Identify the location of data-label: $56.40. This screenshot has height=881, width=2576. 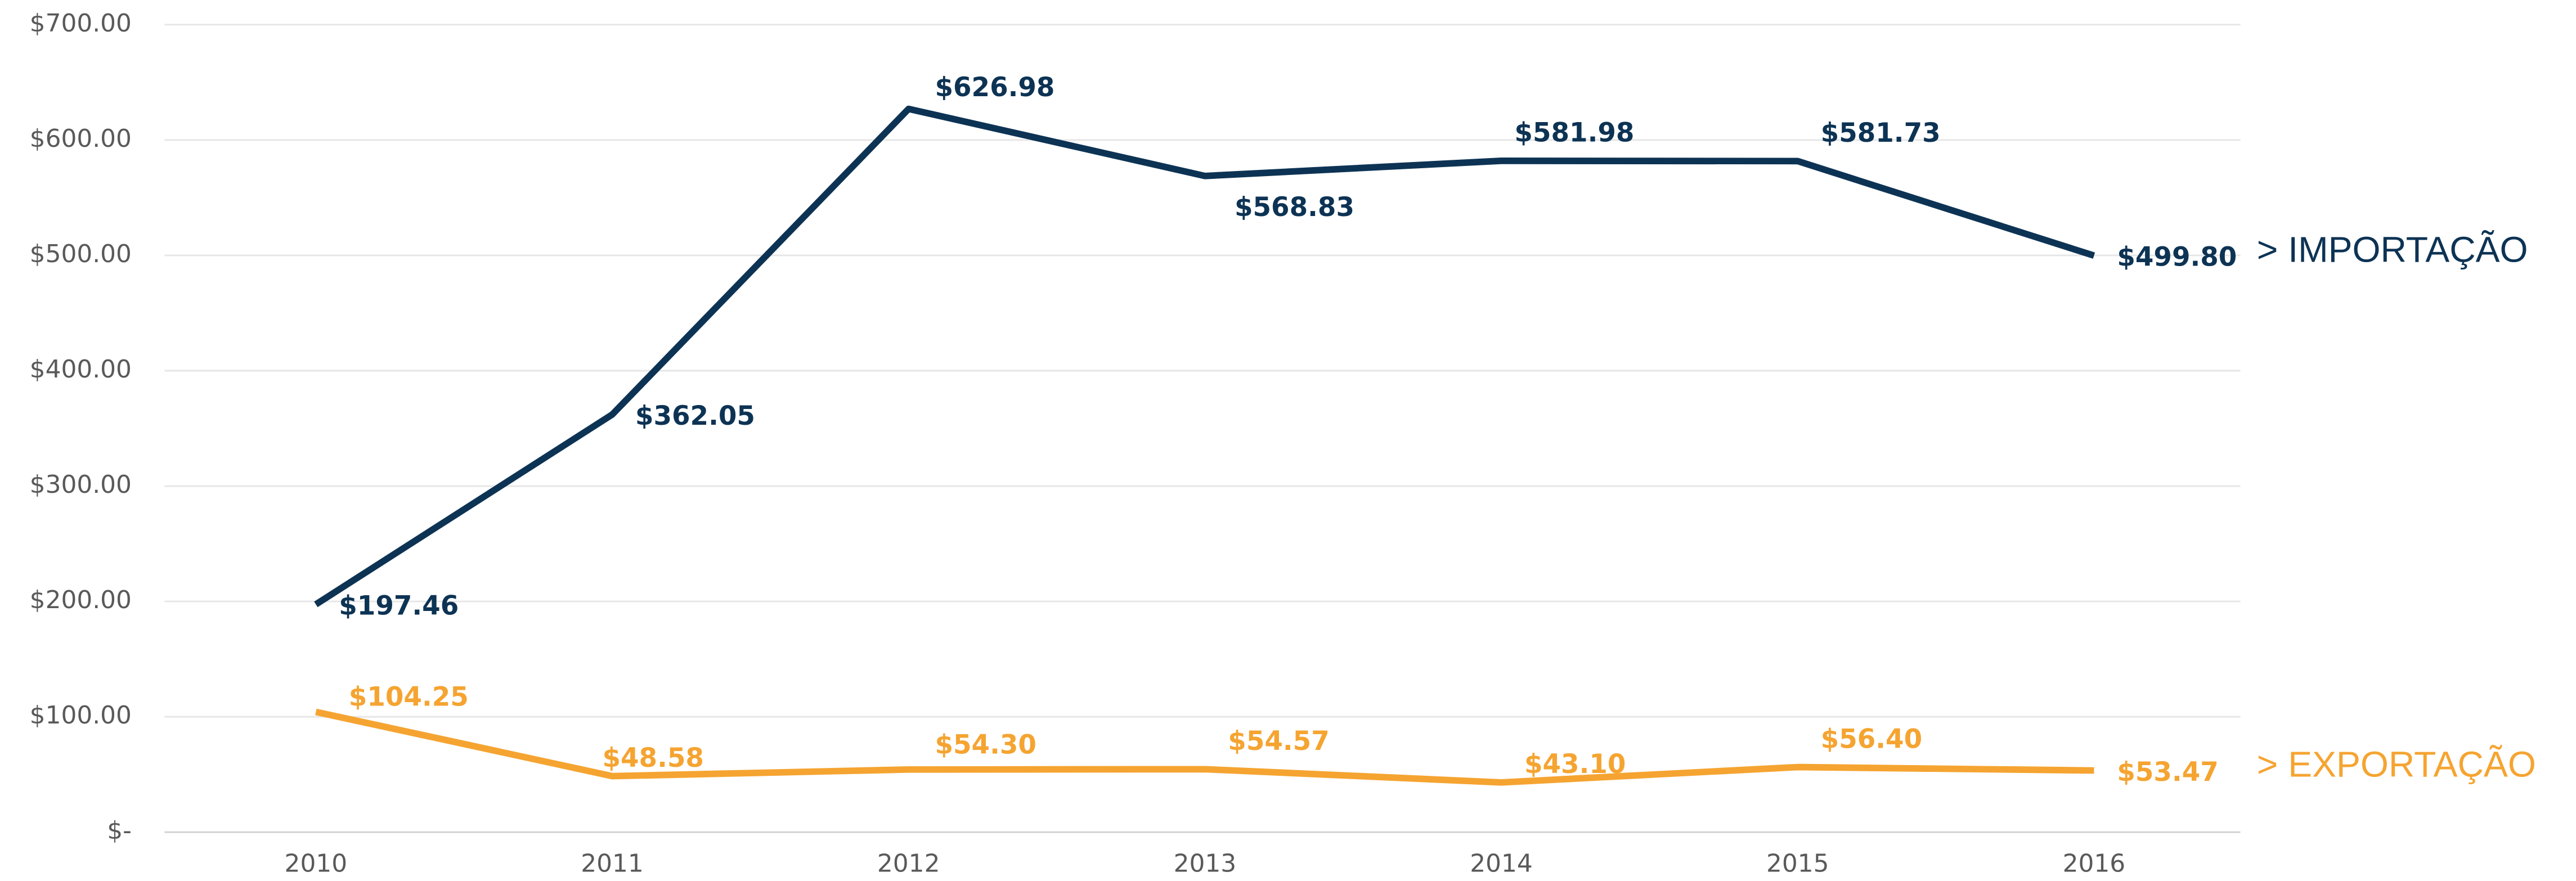
(1871, 739).